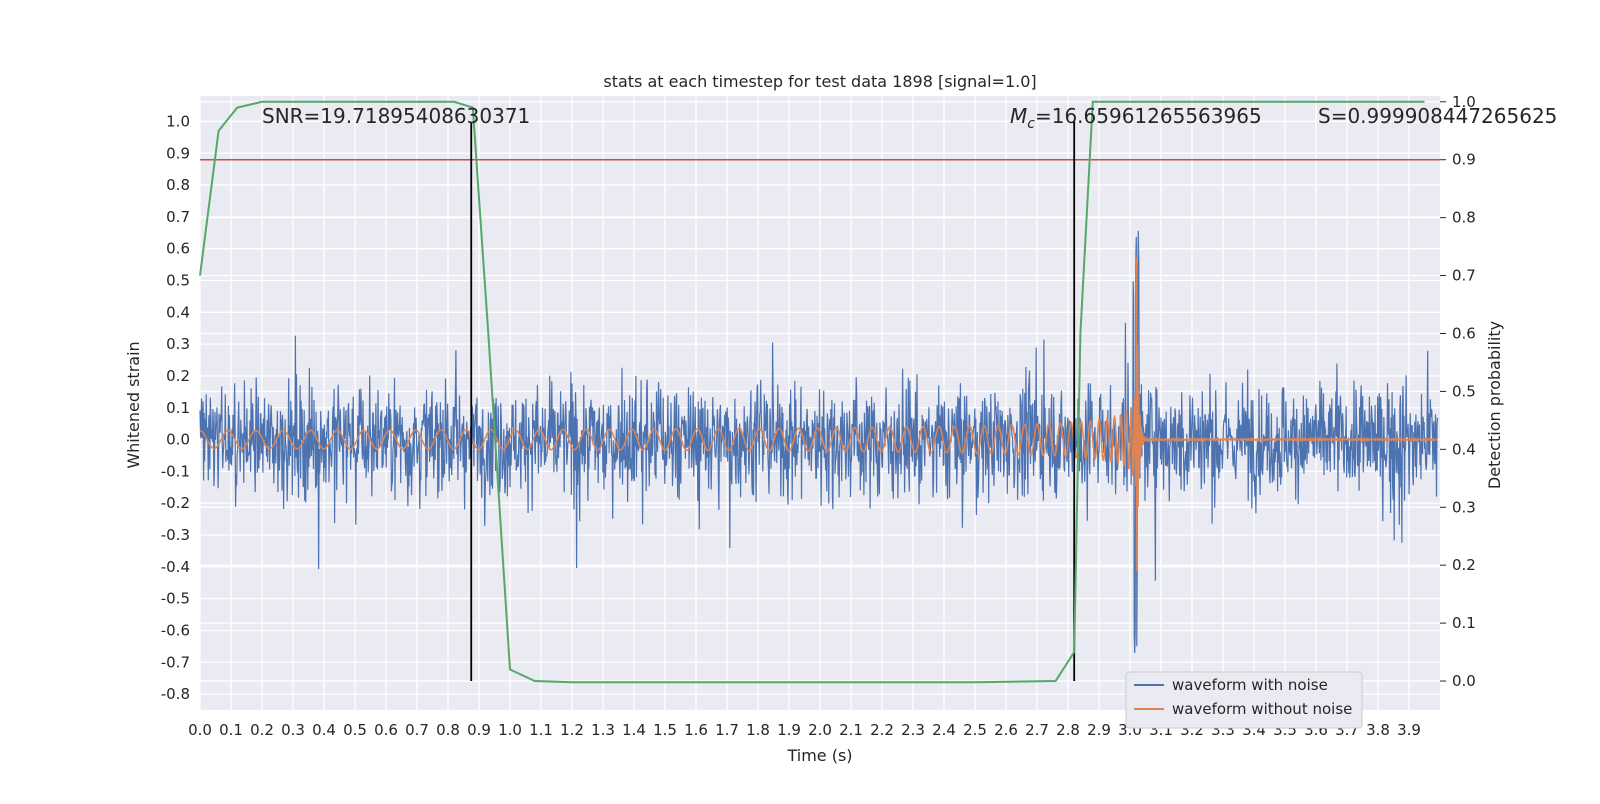  What do you see at coordinates (1464, 160) in the screenshot?
I see `right-tick-label: 0.9` at bounding box center [1464, 160].